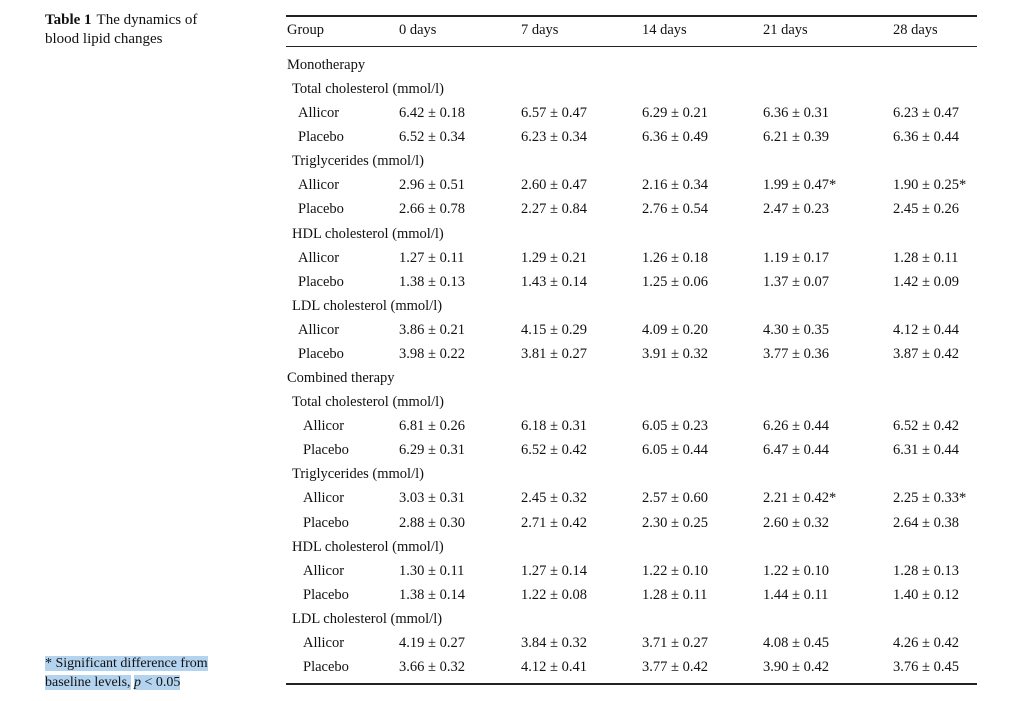 The width and height of the screenshot is (1024, 701). I want to click on cell-value: 2.27 ± 0.84, so click(554, 209).